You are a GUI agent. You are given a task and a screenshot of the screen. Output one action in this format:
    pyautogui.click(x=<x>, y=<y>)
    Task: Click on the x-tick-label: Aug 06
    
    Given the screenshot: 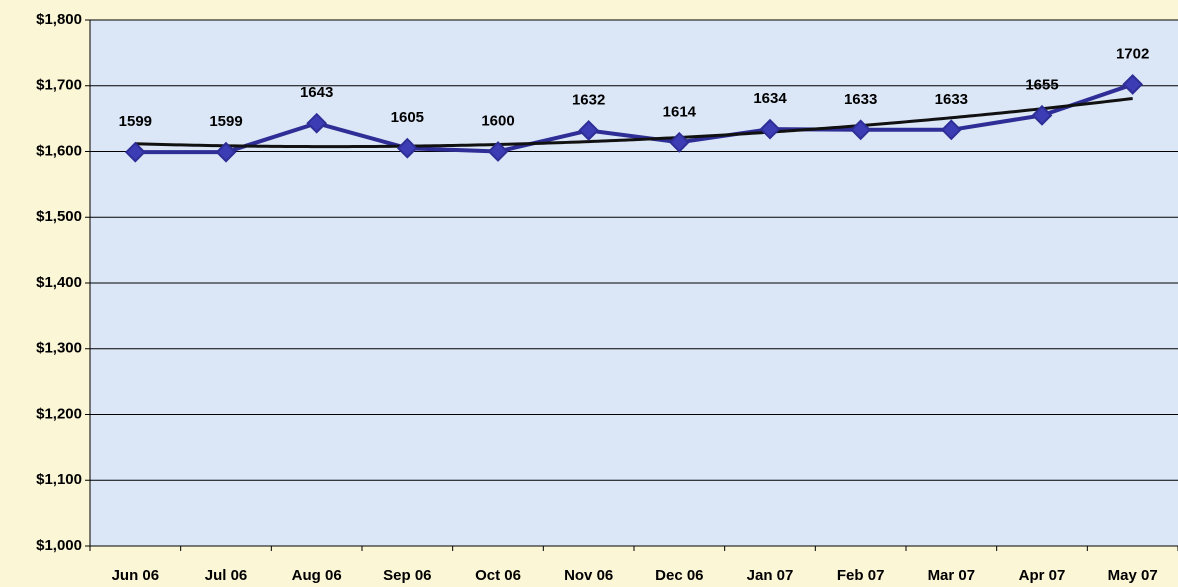 What is the action you would take?
    pyautogui.click(x=317, y=575)
    